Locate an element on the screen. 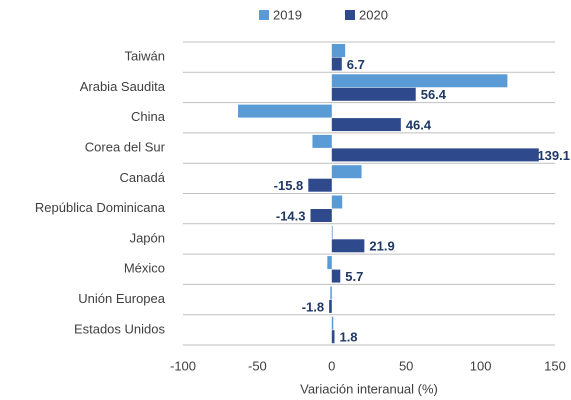 Image resolution: width=571 pixels, height=400 pixels. y-tick-label: México is located at coordinates (144, 268).